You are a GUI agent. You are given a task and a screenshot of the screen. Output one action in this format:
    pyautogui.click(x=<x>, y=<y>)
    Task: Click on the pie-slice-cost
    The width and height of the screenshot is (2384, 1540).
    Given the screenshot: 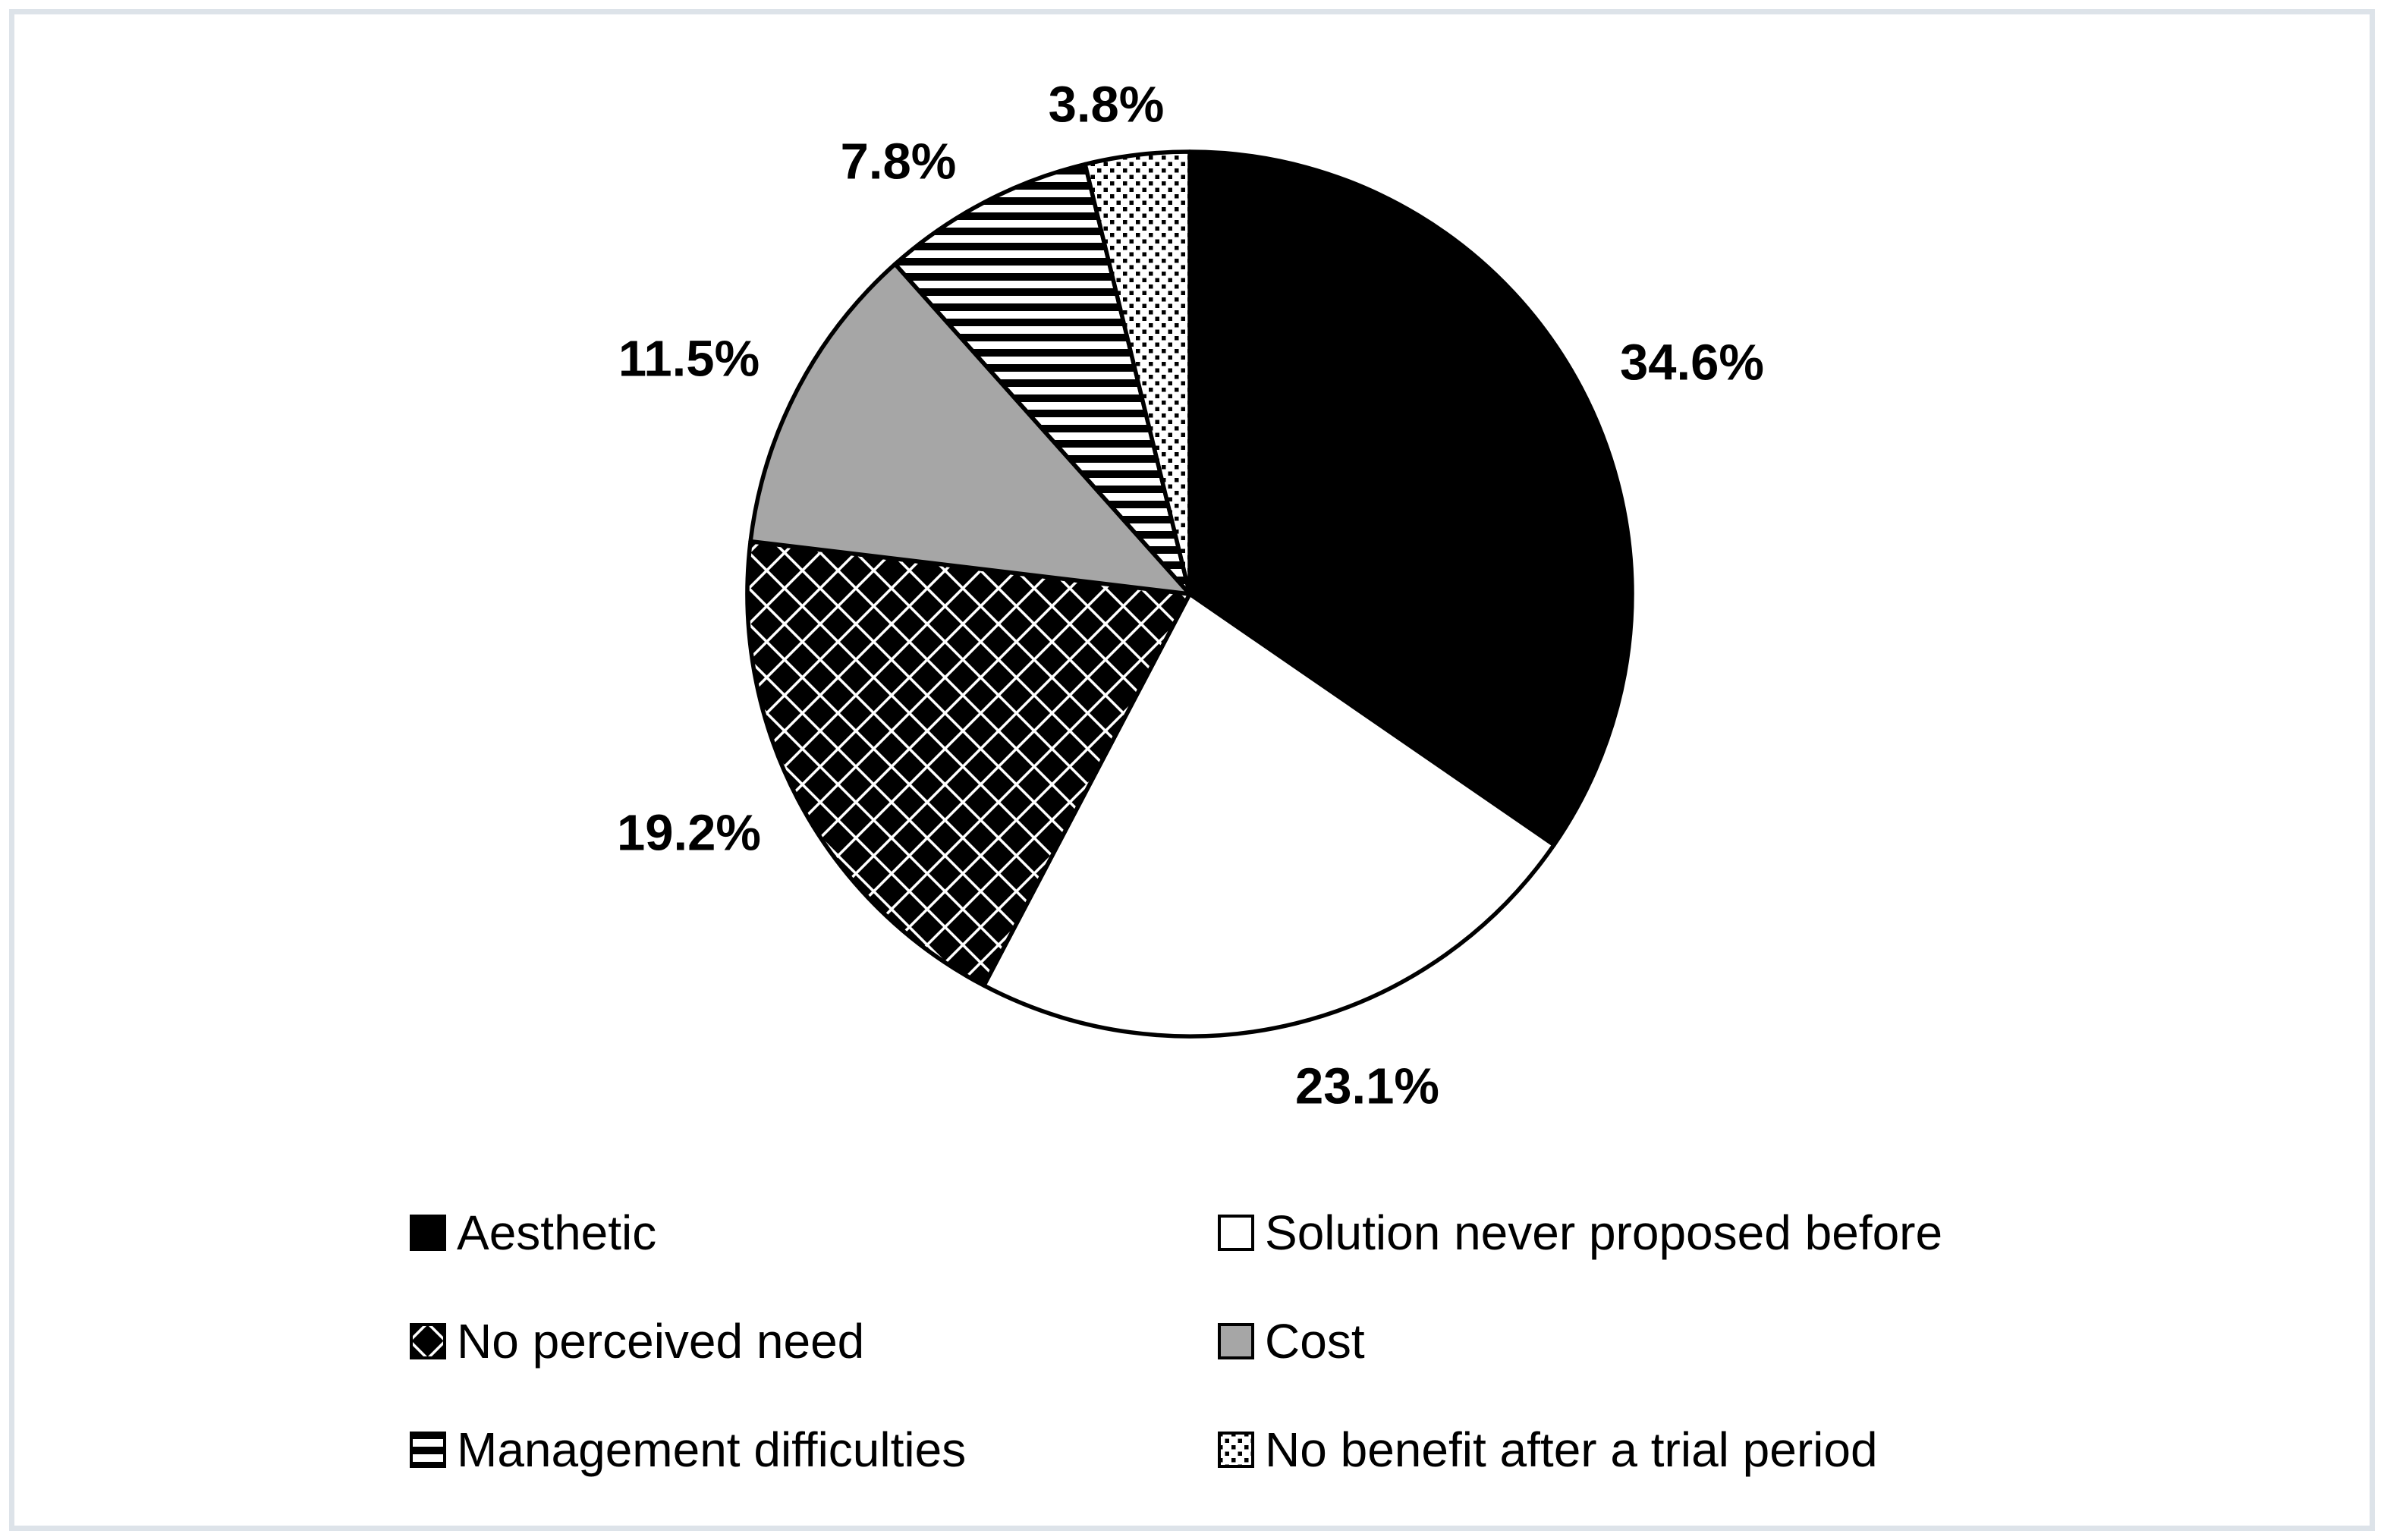 What is the action you would take?
    pyautogui.click(x=970, y=429)
    